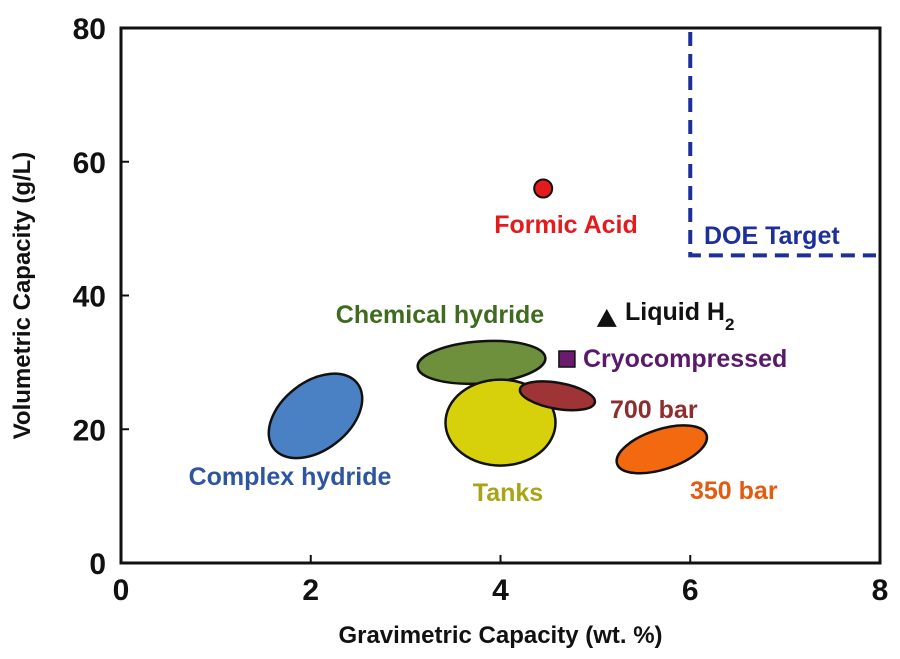  Describe the element at coordinates (500, 422) in the screenshot. I see `region-tanks` at that location.